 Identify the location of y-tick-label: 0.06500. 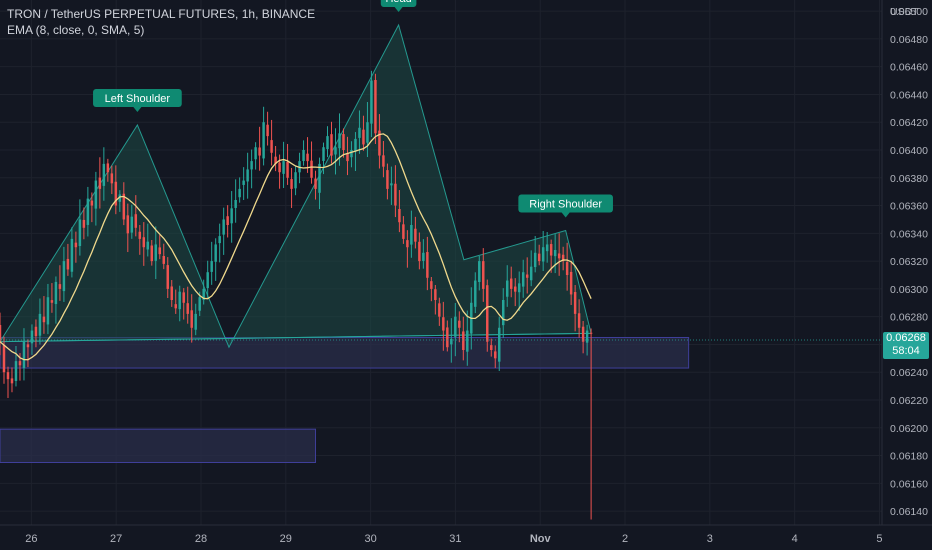
(909, 12).